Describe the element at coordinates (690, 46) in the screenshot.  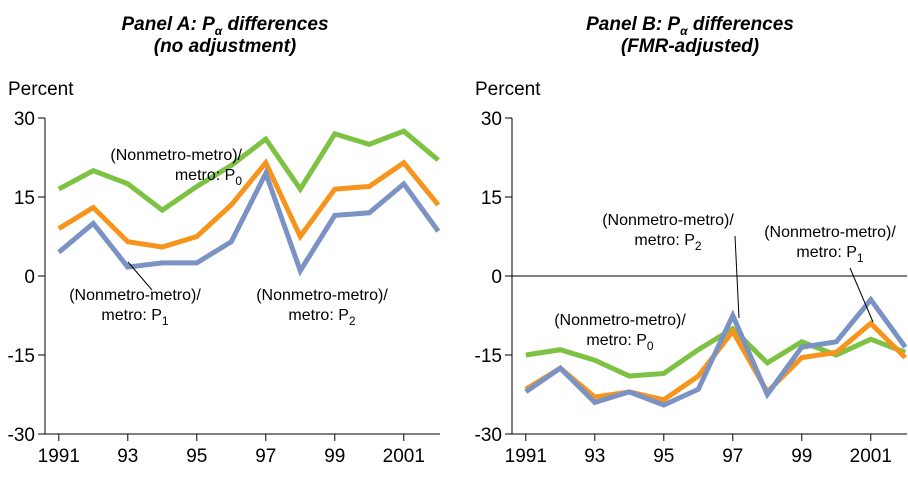
I see `panel-title: (FMR-adjusted)` at that location.